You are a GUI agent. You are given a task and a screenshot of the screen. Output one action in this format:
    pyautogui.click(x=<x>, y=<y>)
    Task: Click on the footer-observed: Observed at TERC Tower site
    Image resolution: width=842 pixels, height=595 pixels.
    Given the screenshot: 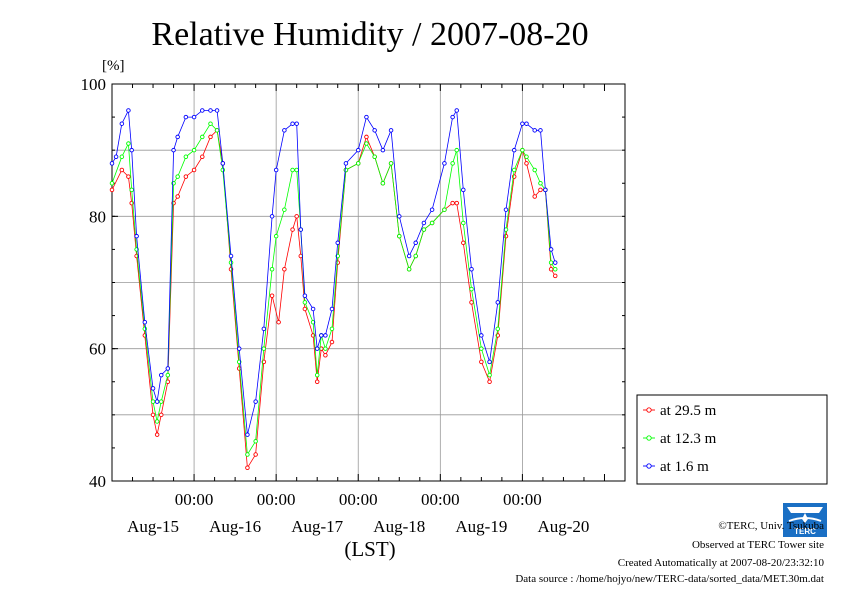 What is the action you would take?
    pyautogui.click(x=757, y=545)
    